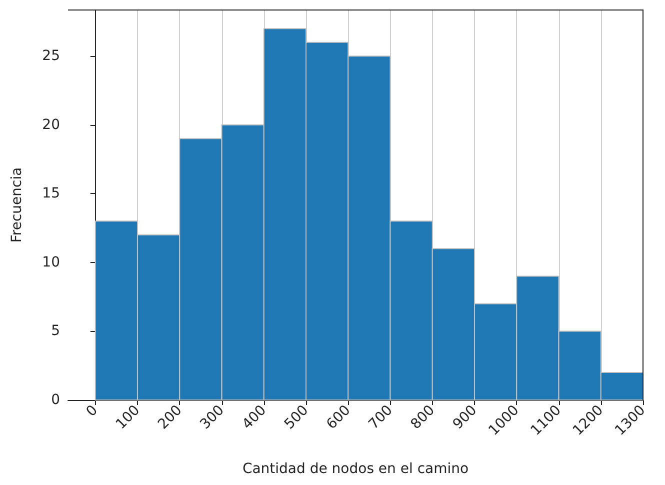 Image resolution: width=665 pixels, height=485 pixels. Describe the element at coordinates (51, 56) in the screenshot. I see `y-tick-label: 25` at that location.